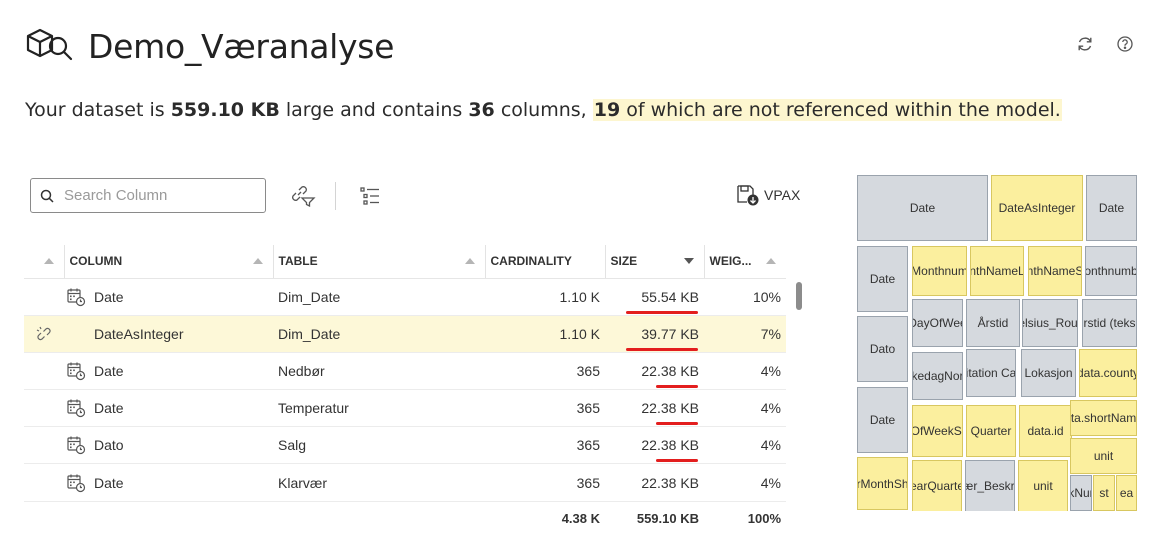  I want to click on expand-column-header, so click(44, 262).